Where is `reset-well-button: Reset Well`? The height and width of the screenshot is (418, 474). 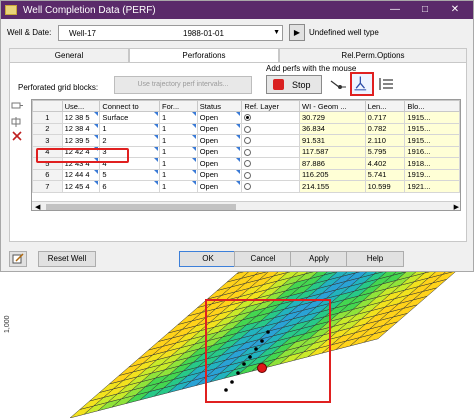
reset-well-button: Reset Well is located at coordinates (67, 259).